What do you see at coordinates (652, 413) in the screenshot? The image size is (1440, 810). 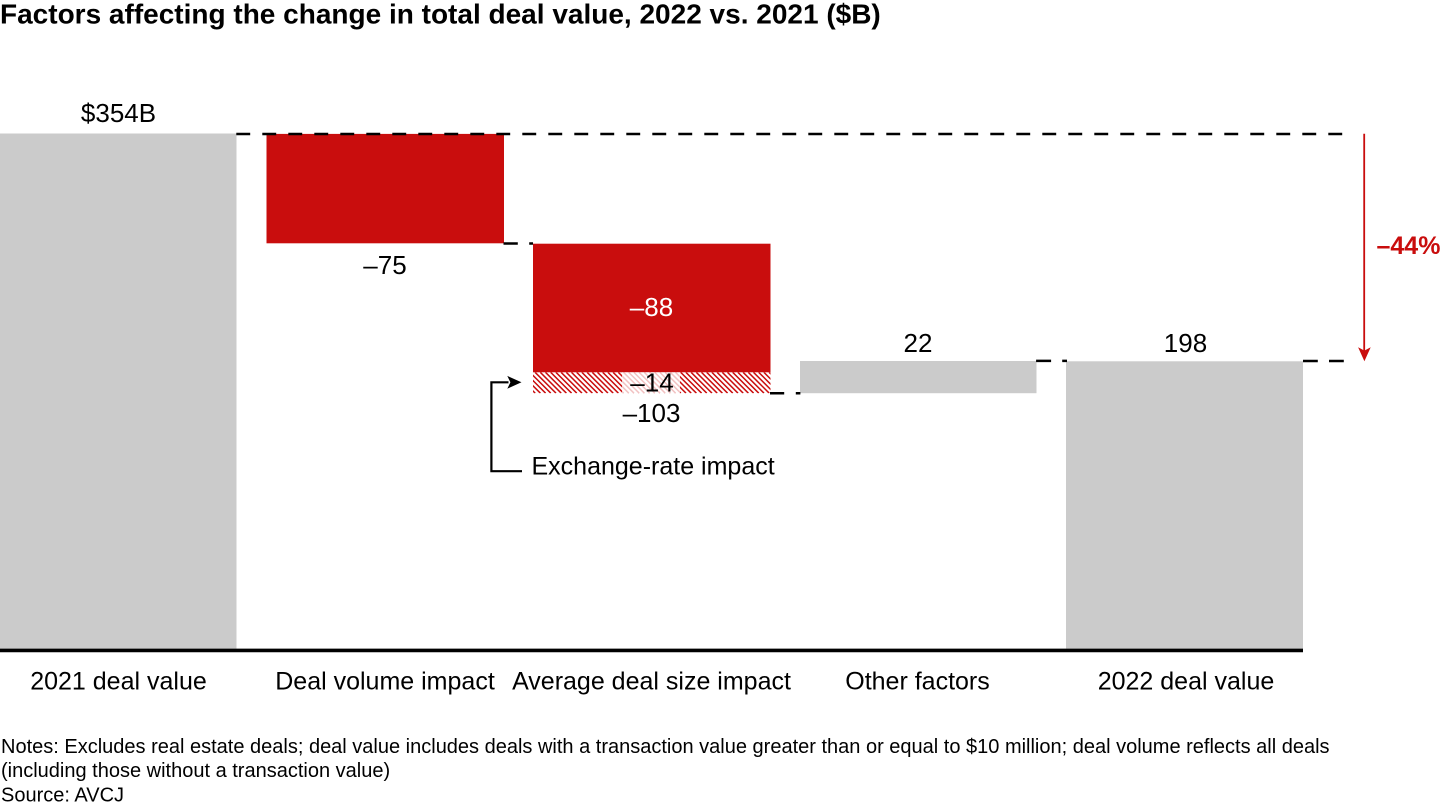 I see `svg-text: –103` at bounding box center [652, 413].